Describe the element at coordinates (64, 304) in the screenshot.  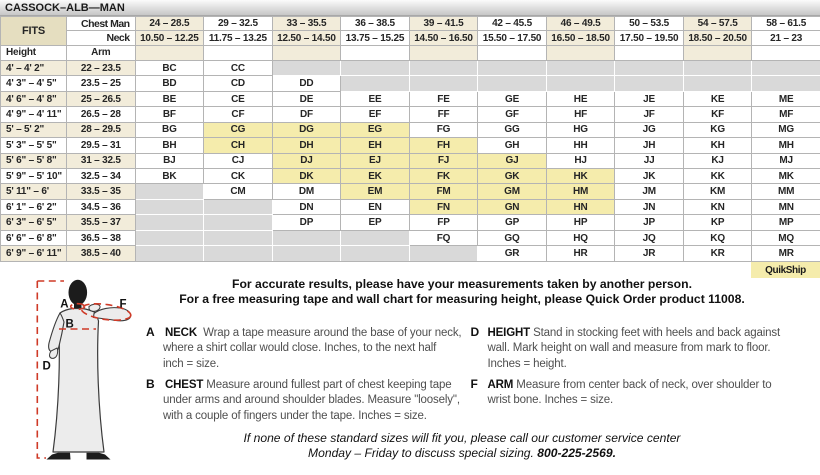
I see `svg-text: A` at that location.